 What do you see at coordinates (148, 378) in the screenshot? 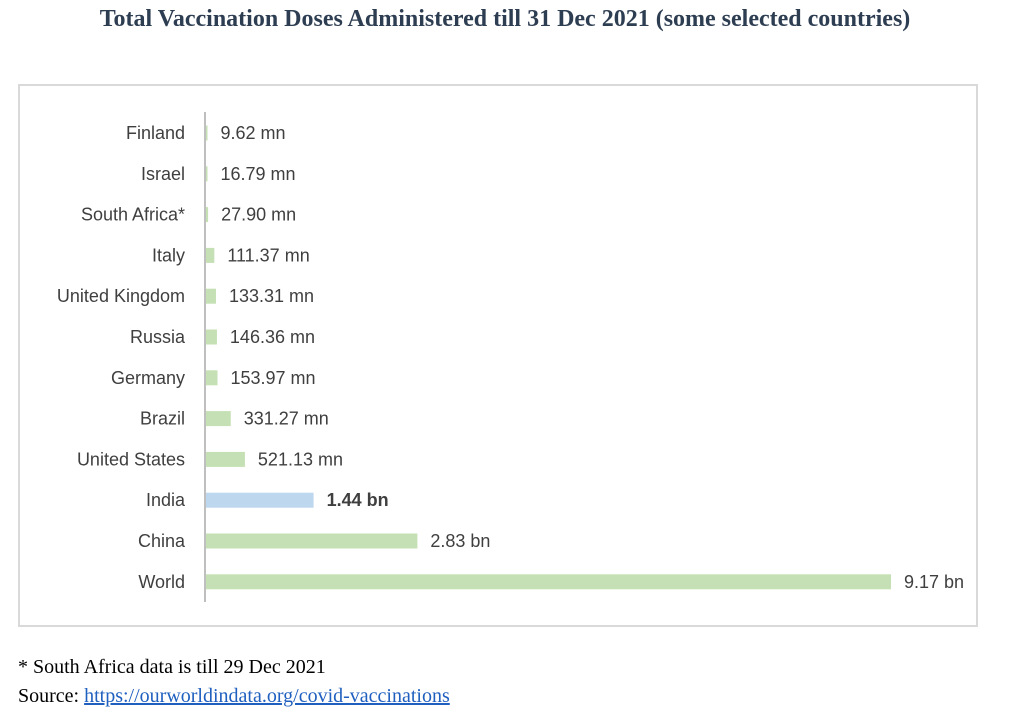
I see `category-label: Germany` at bounding box center [148, 378].